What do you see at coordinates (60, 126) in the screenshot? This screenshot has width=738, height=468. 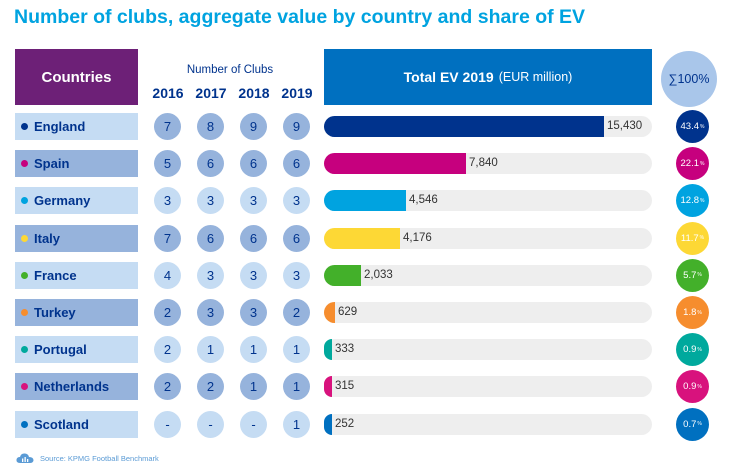 I see `country-name: England` at bounding box center [60, 126].